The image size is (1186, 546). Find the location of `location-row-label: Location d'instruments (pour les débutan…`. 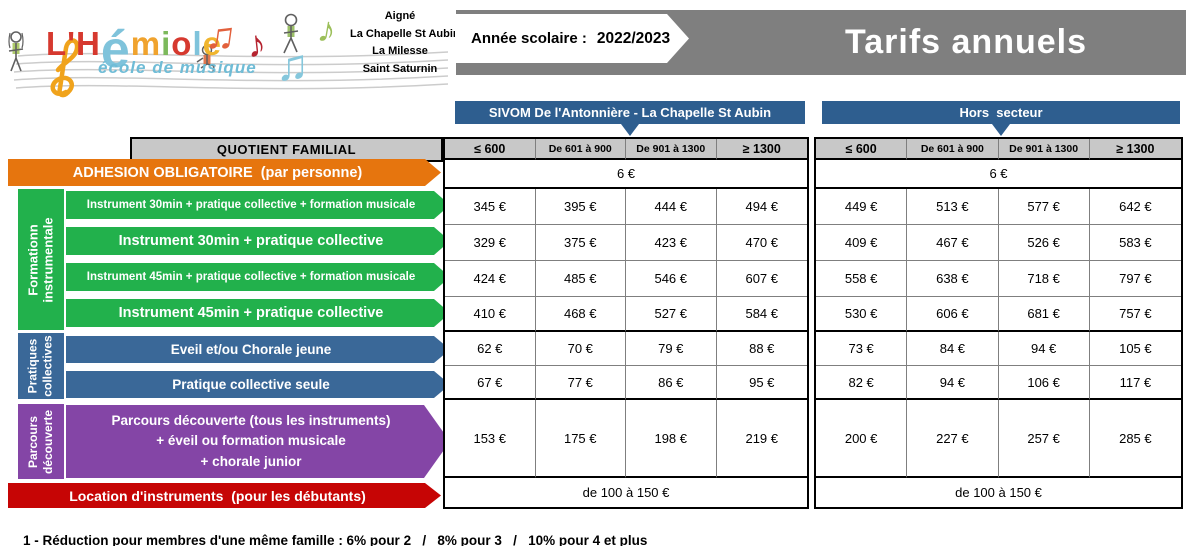

location-row-label: Location d'instruments (pour les débutan… is located at coordinates (224, 495).